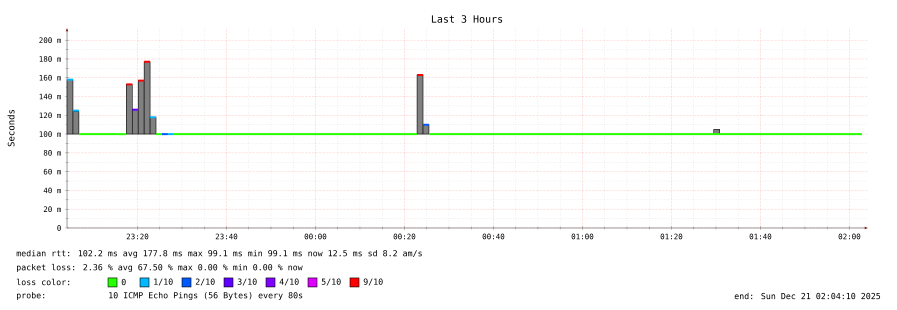 The height and width of the screenshot is (310, 897). Describe the element at coordinates (373, 282) in the screenshot. I see `legend-label: 9/10` at that location.